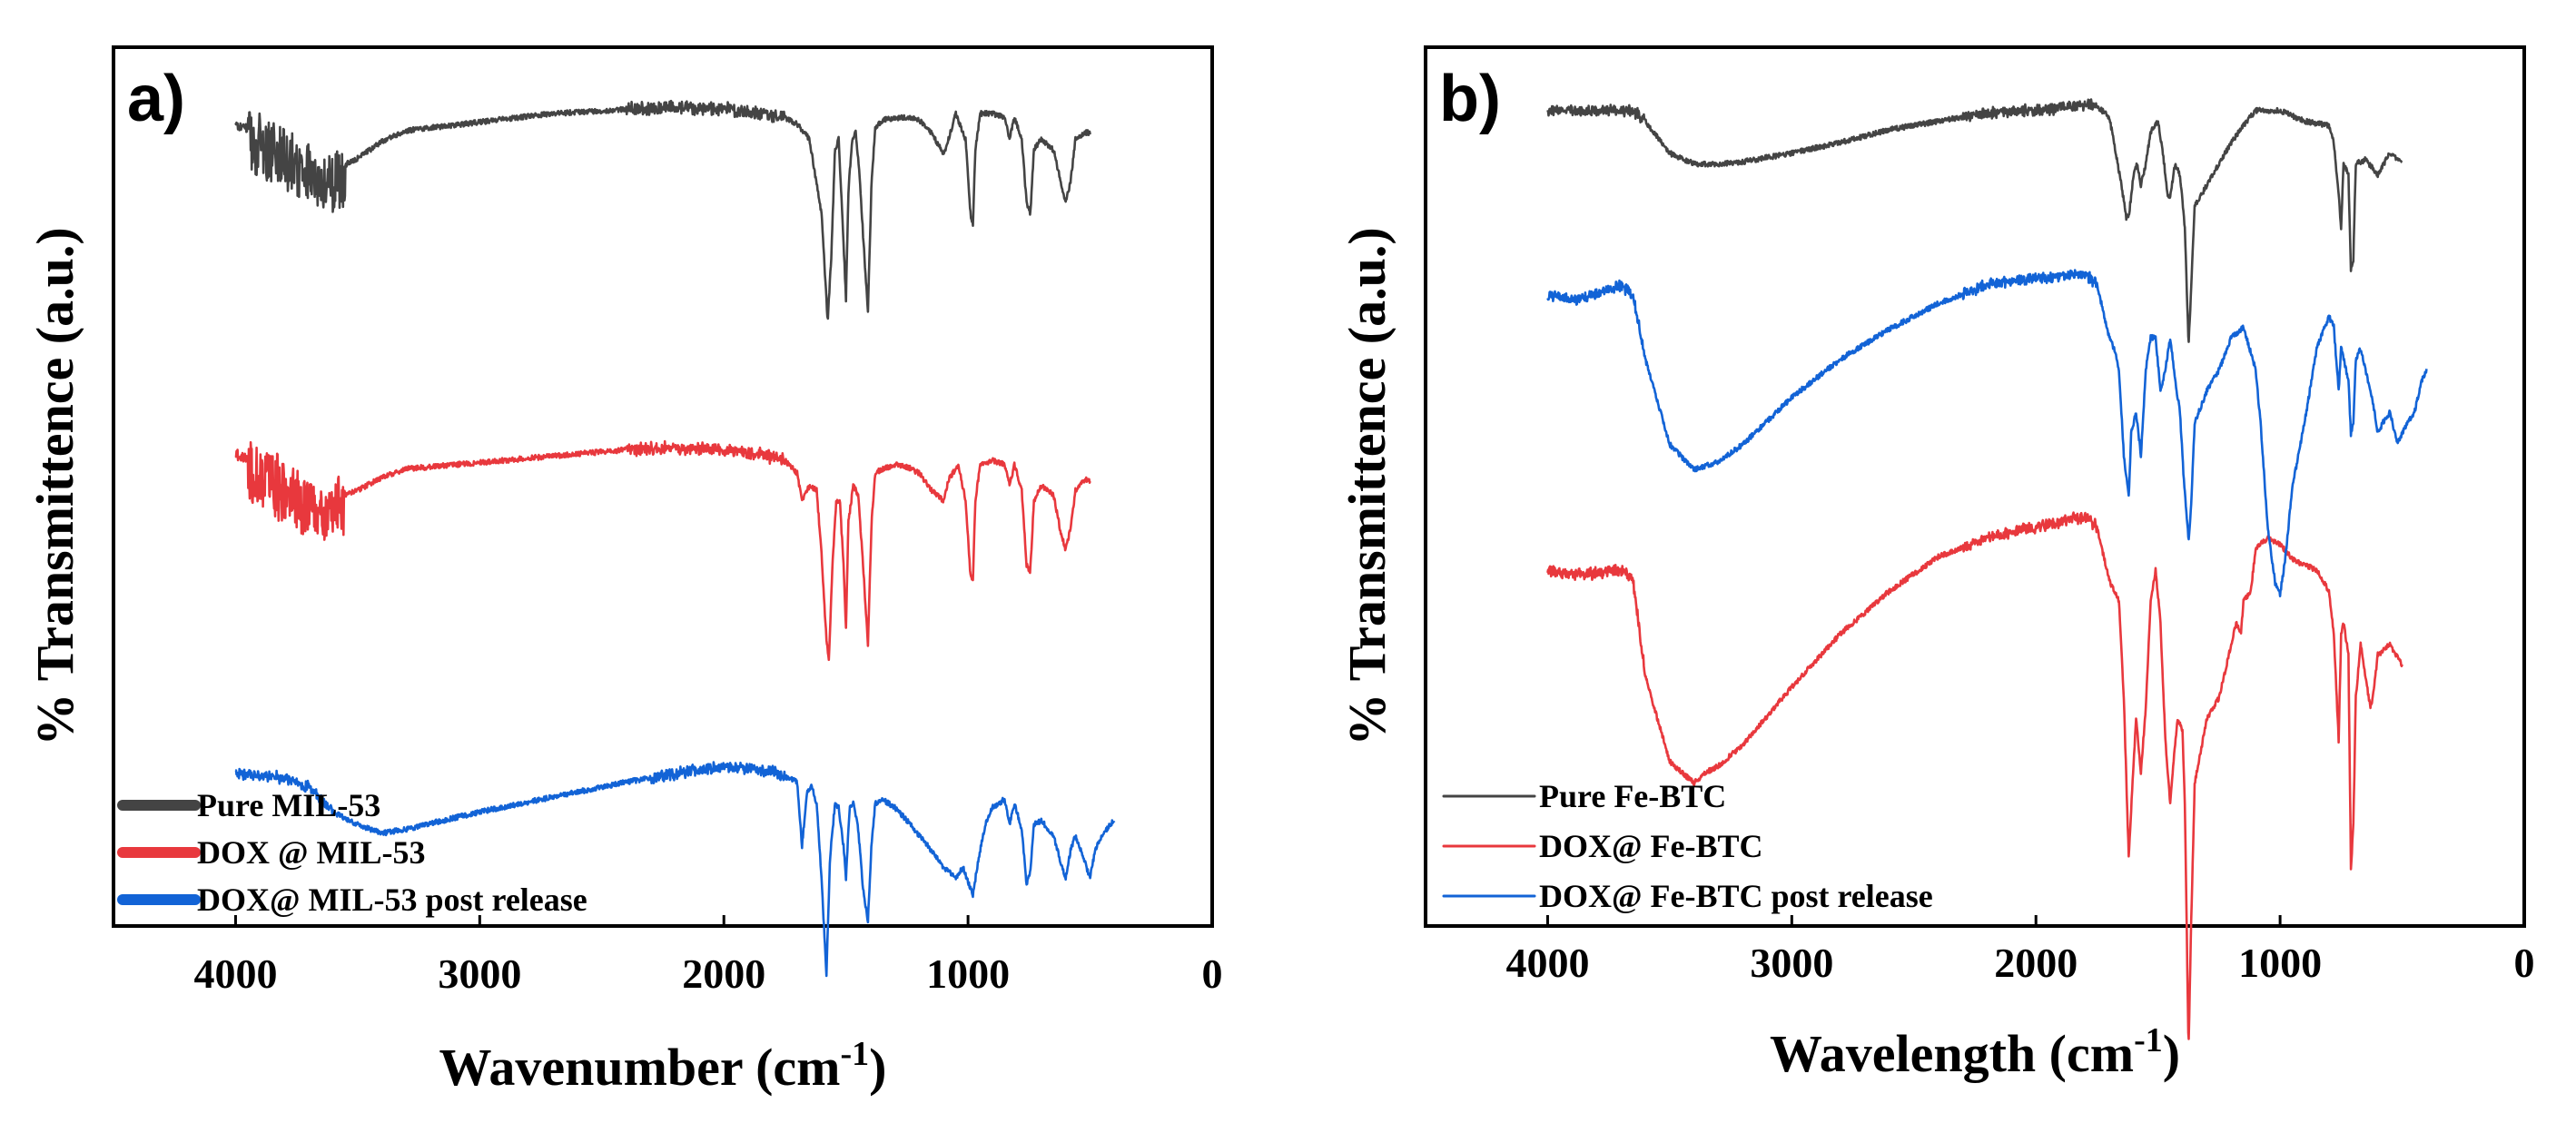  Describe the element at coordinates (1632, 796) in the screenshot. I see `legend-label: Pure Fe-BTC` at that location.